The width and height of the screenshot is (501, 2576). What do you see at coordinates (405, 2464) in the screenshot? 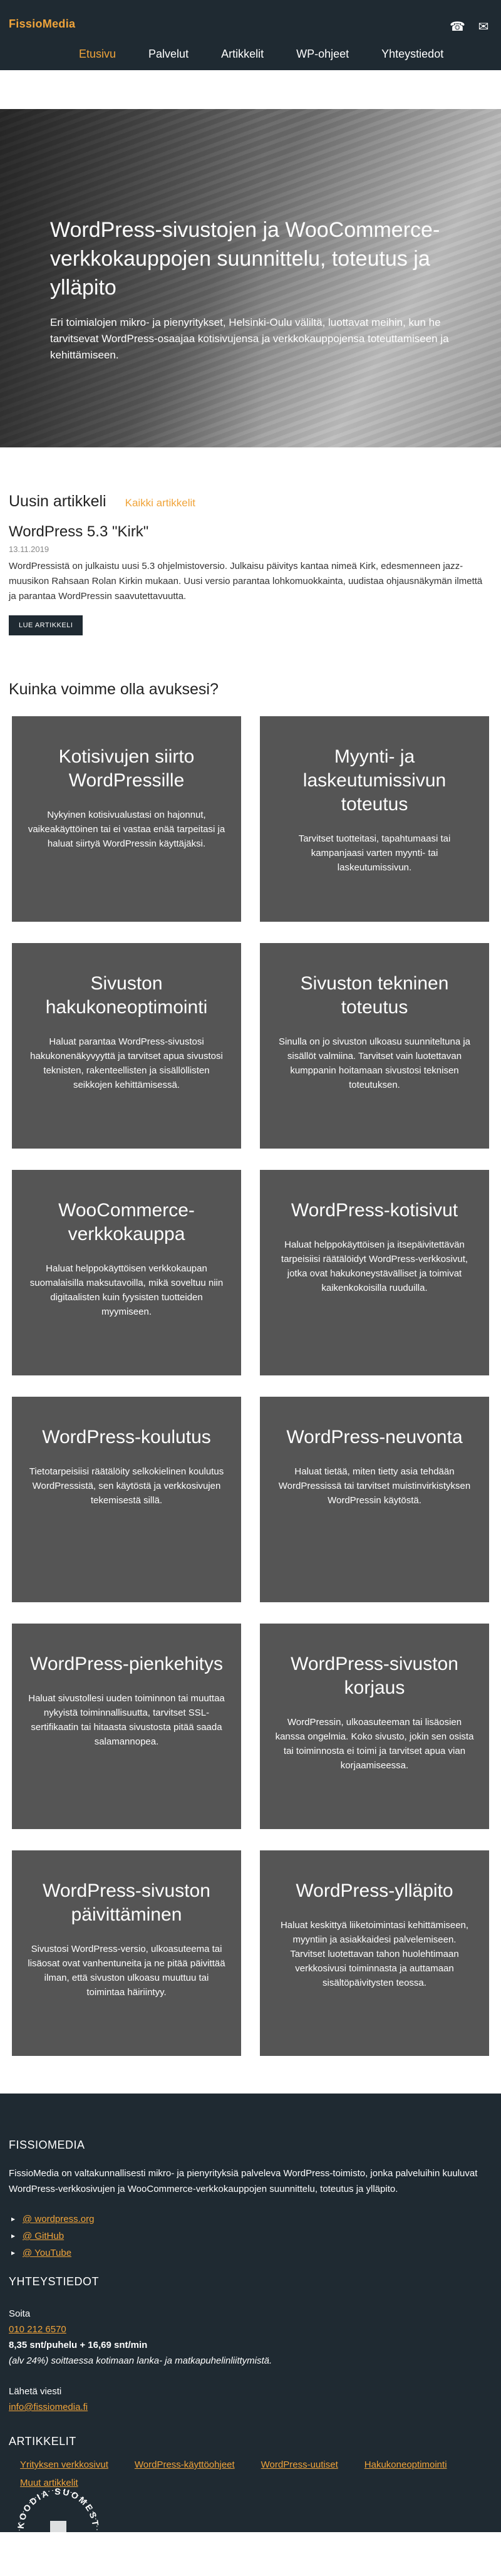
I see `article-link-hakukoneoptimointi: Hakukoneoptimointi` at bounding box center [405, 2464].